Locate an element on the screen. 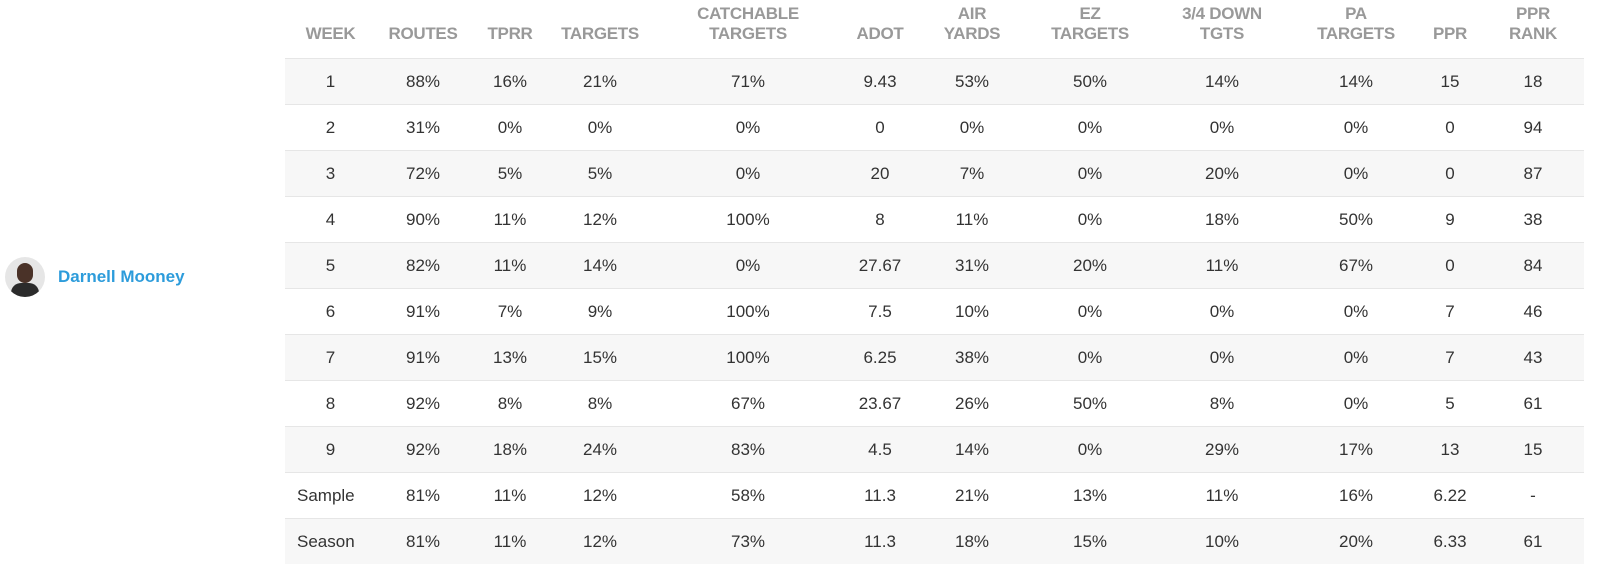  avatar is located at coordinates (25, 277).